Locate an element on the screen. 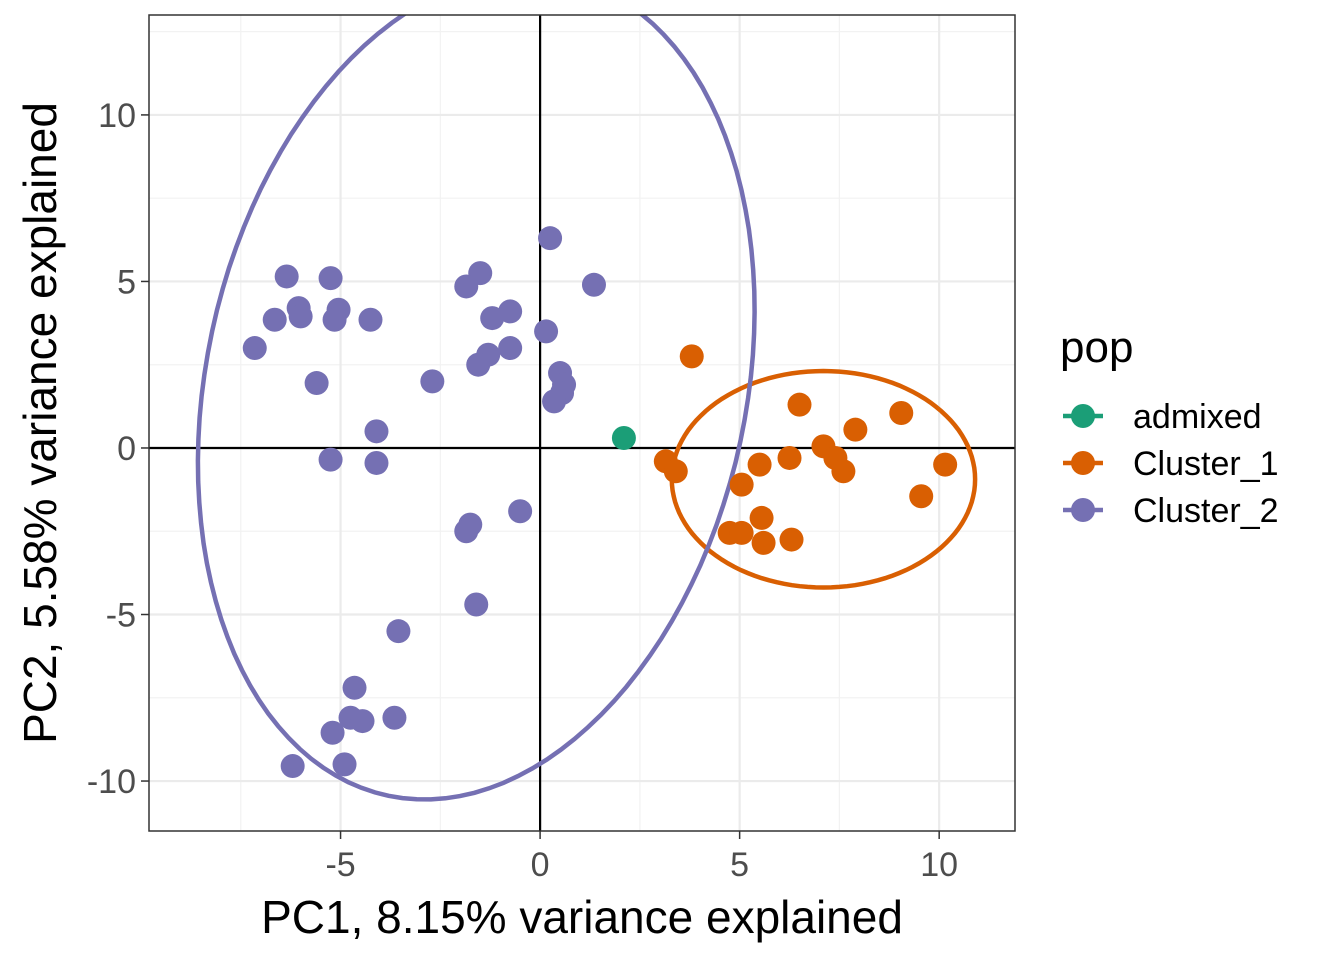 The image size is (1344, 960). legend-item-cluster-1: Cluster_1 is located at coordinates (1171, 464).